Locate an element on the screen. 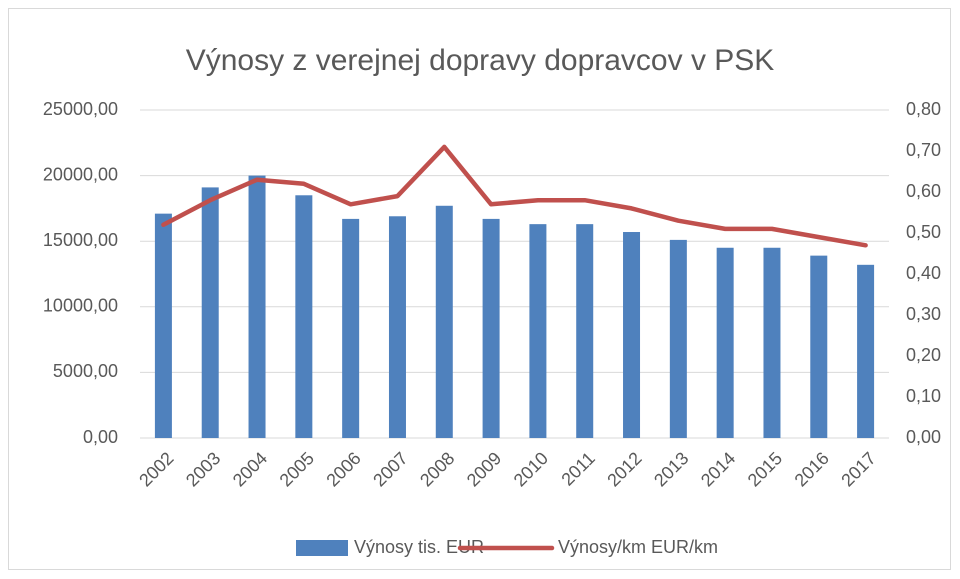 This screenshot has height=579, width=960. y2-tick-label: 0,60 is located at coordinates (923, 191).